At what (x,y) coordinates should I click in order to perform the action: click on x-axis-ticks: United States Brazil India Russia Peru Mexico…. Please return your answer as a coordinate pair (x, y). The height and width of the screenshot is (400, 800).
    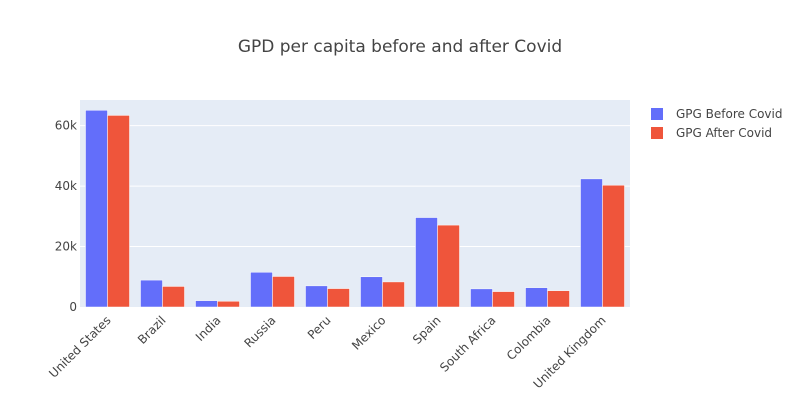
    Looking at the image, I should click on (327, 352).